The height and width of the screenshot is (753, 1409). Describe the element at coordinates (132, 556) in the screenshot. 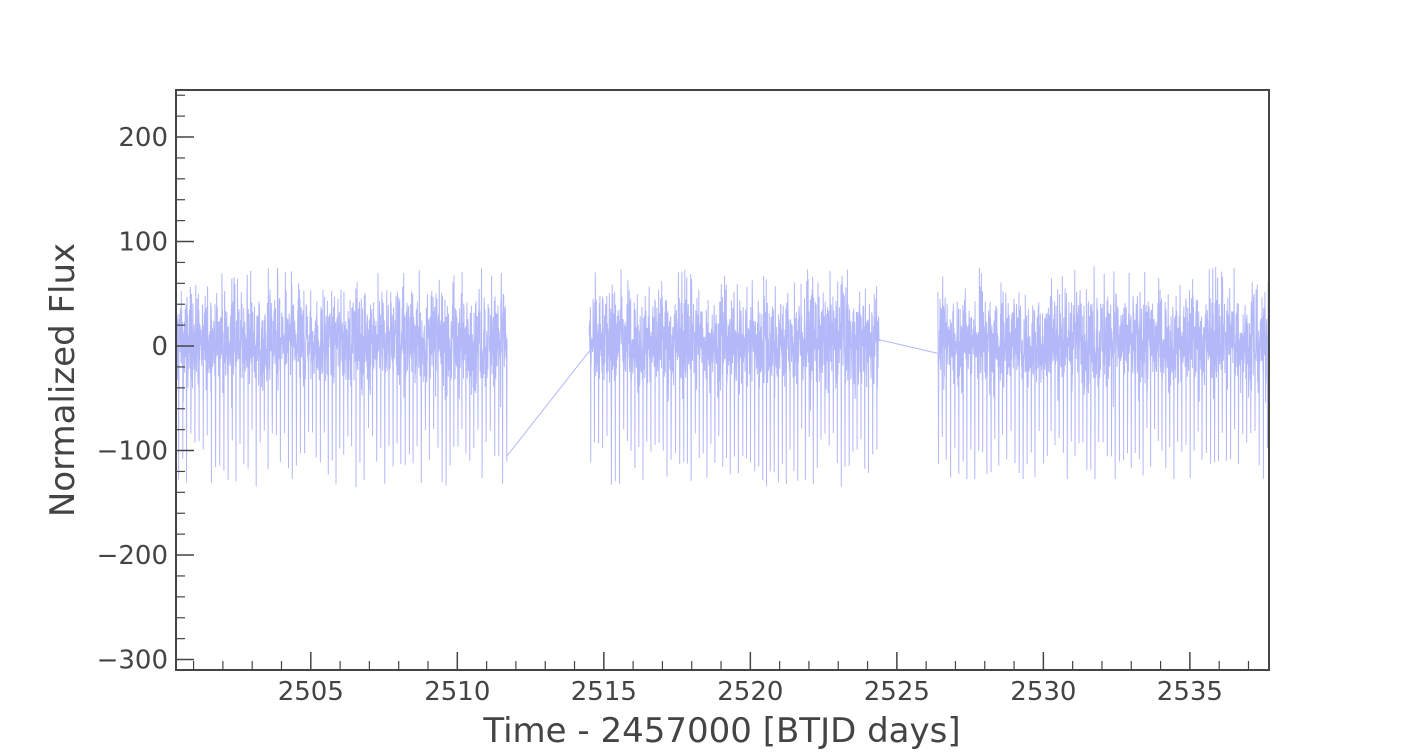

I see `y-tick-label: −200` at that location.